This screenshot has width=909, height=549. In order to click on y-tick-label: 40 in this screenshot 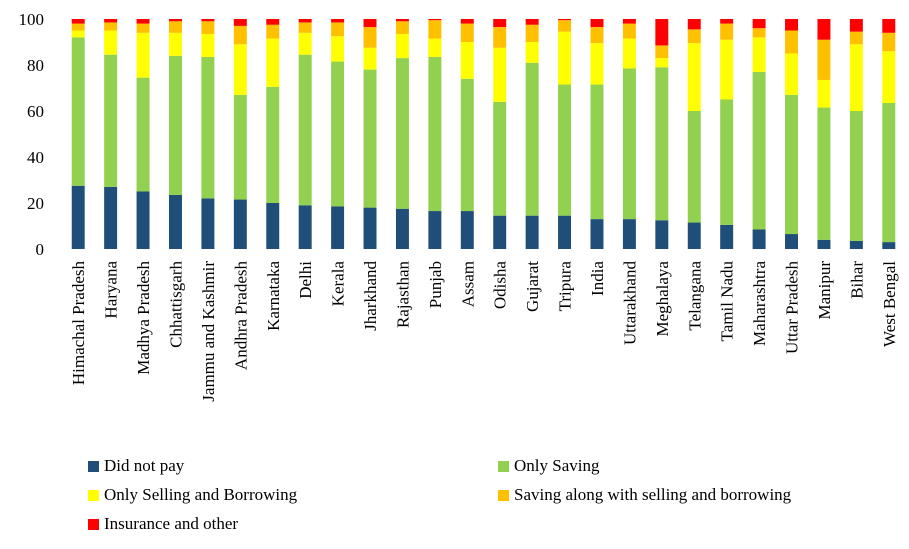, I will do `click(35, 157)`.